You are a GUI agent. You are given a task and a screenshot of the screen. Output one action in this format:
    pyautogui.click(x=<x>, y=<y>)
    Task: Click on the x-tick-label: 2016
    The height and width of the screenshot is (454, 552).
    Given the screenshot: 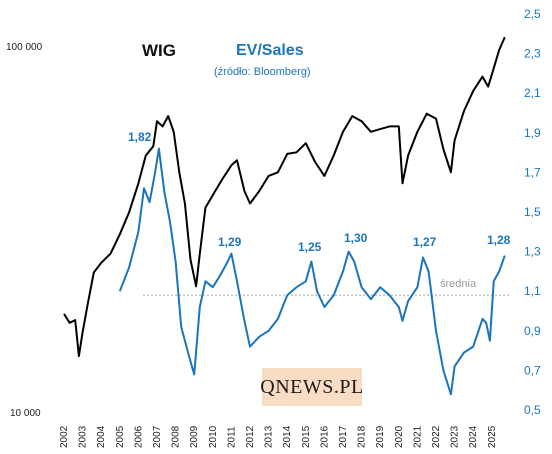 What is the action you would take?
    pyautogui.click(x=324, y=436)
    